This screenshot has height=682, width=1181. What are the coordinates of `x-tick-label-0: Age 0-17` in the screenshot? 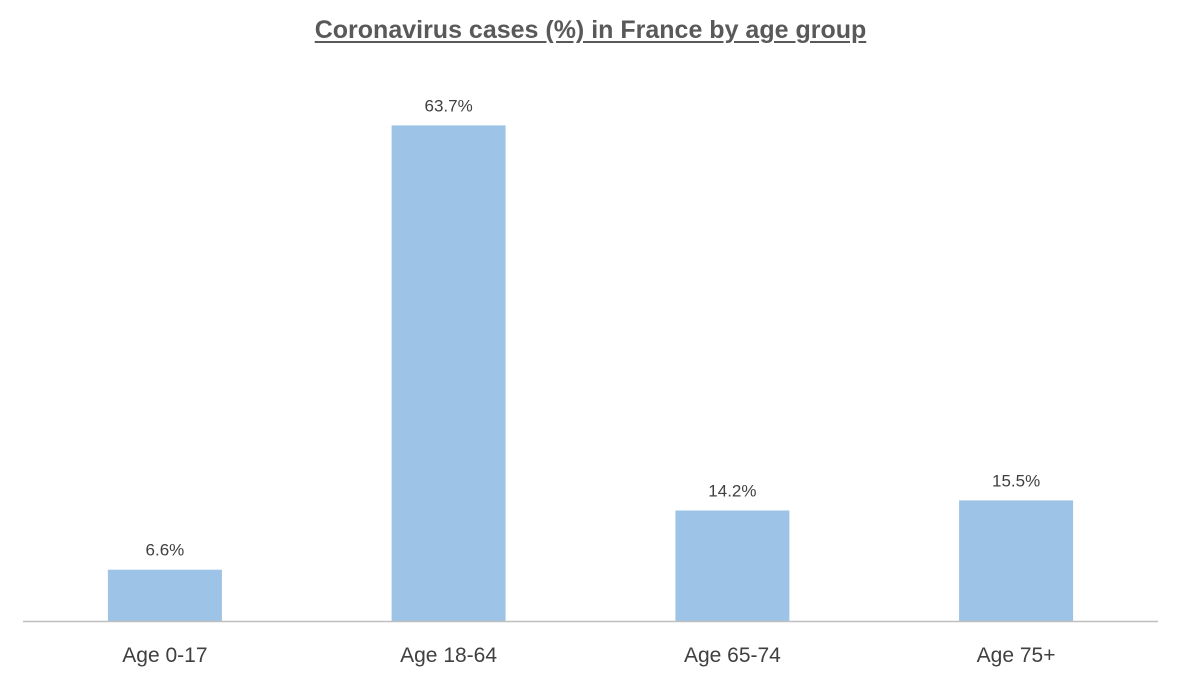 It's located at (164, 655).